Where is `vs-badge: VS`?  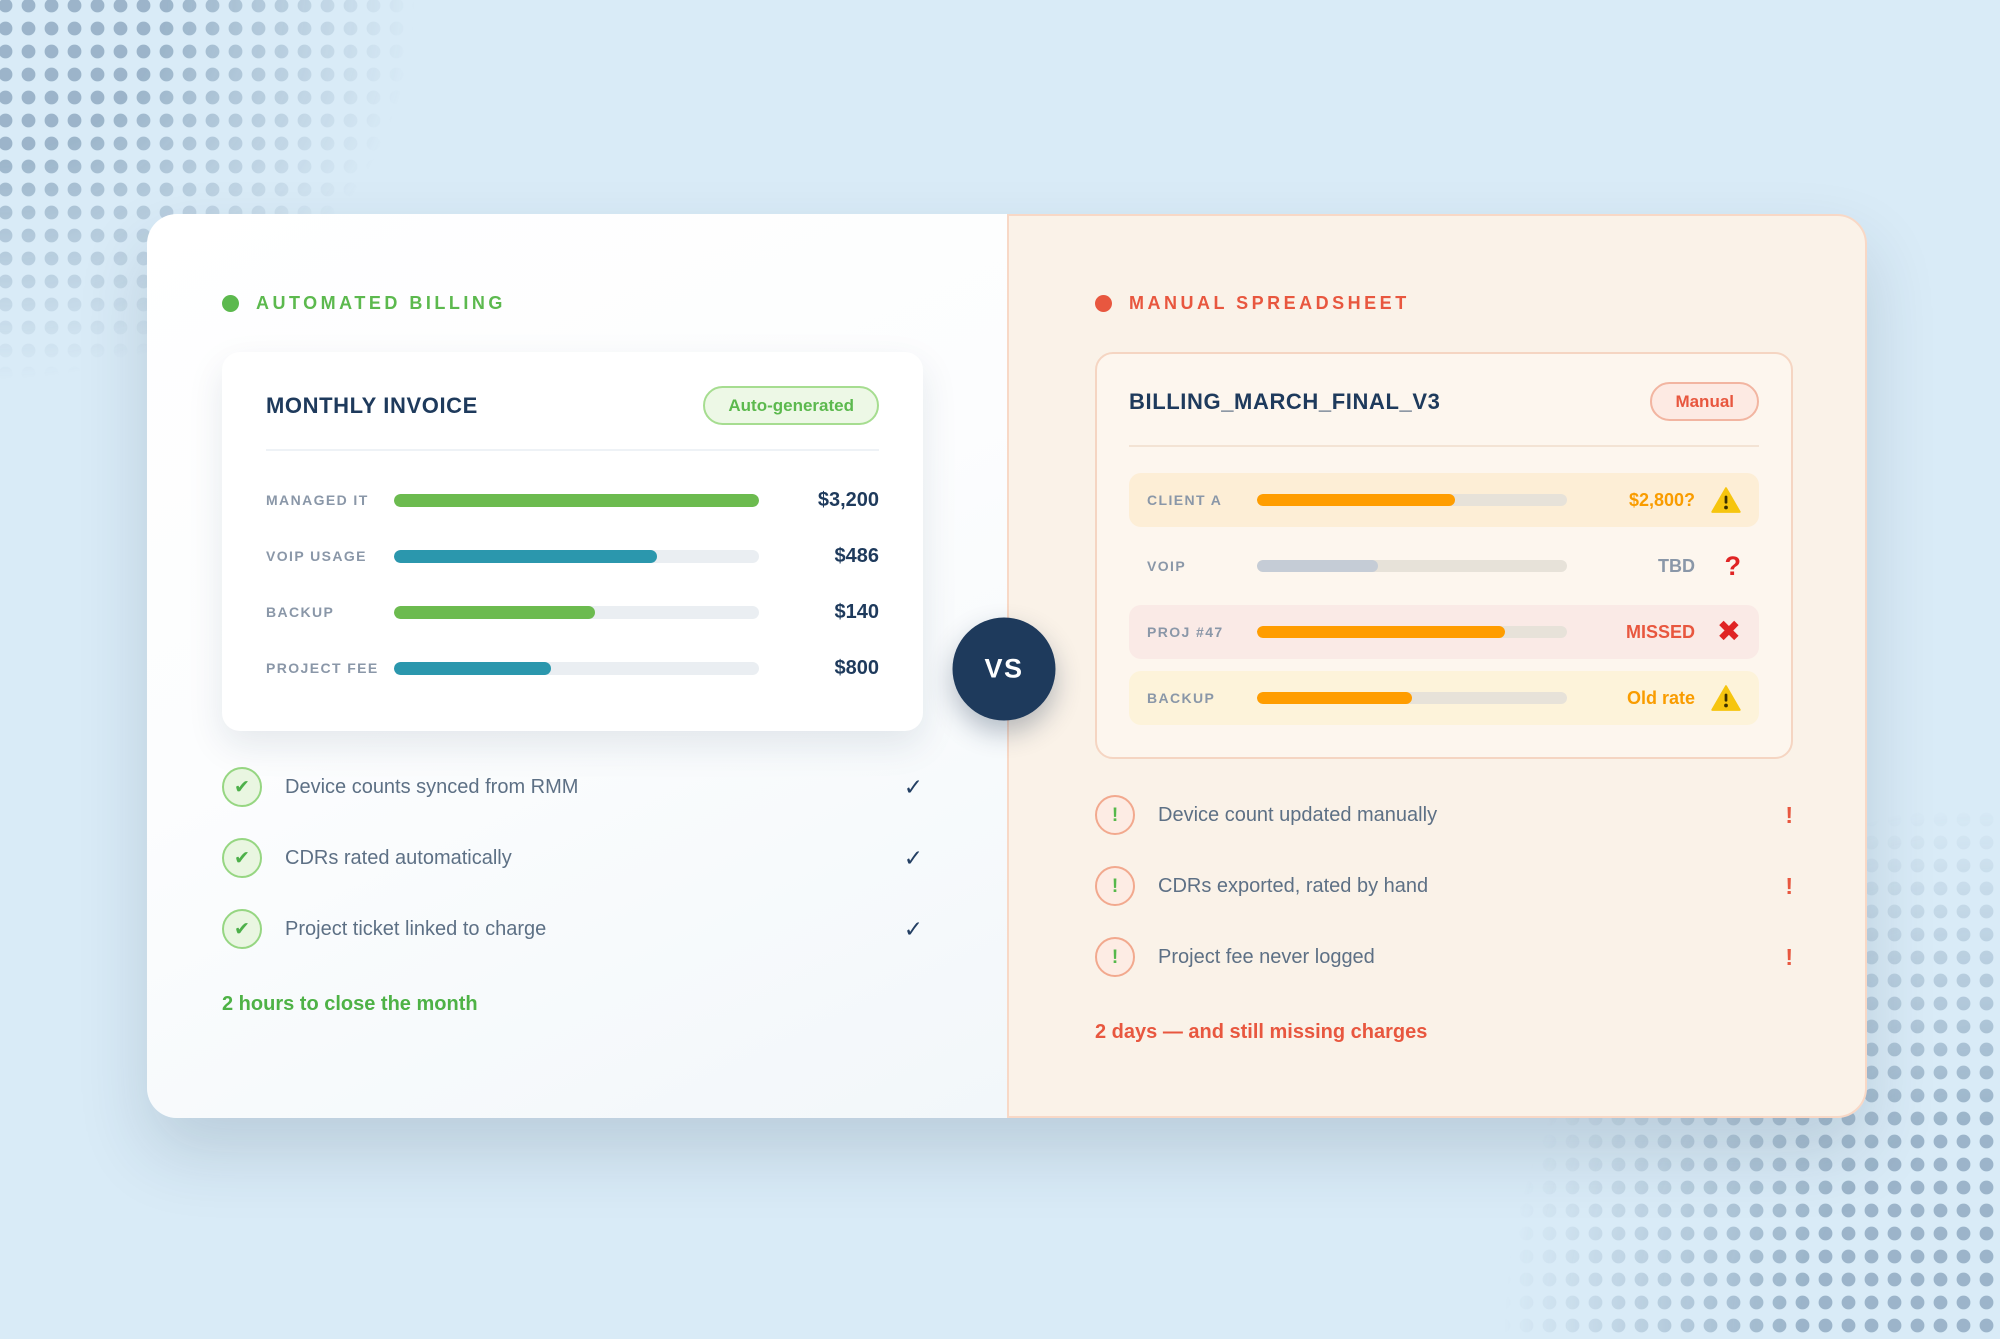
vs-badge: VS is located at coordinates (1004, 669).